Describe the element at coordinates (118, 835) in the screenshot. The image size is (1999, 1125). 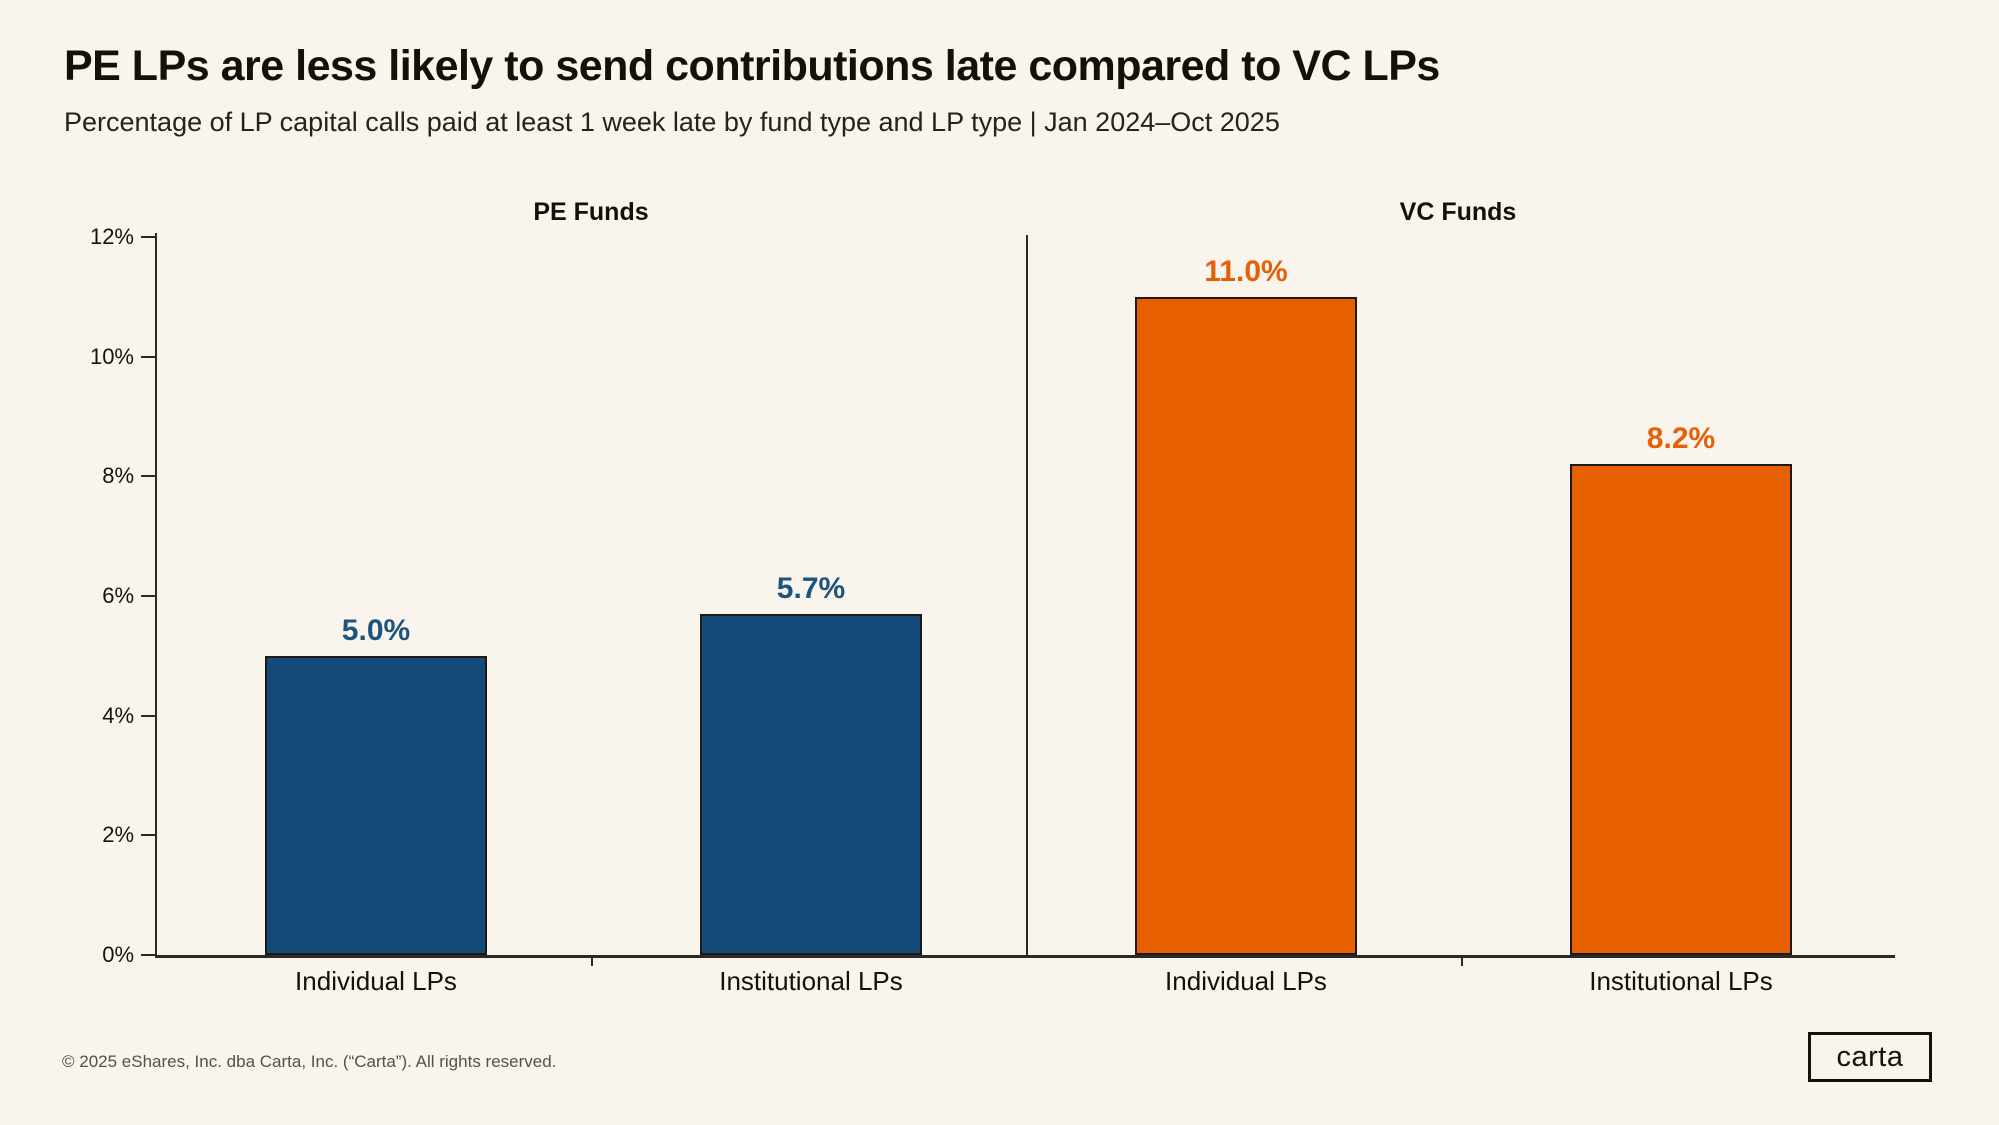
I see `y-tick-label: 2%` at that location.